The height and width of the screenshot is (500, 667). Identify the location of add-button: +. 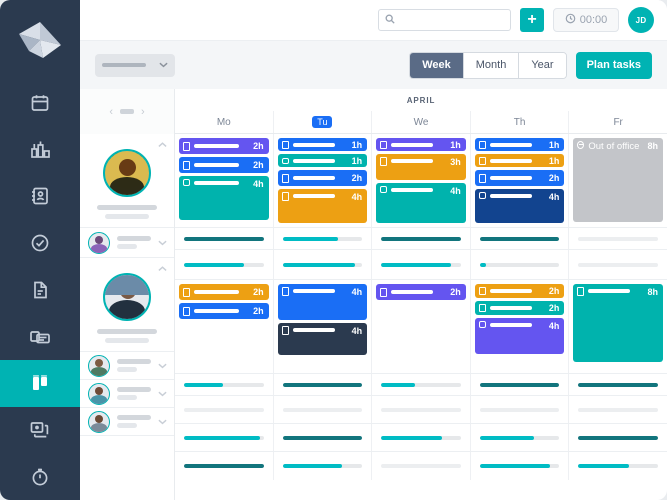
(532, 20).